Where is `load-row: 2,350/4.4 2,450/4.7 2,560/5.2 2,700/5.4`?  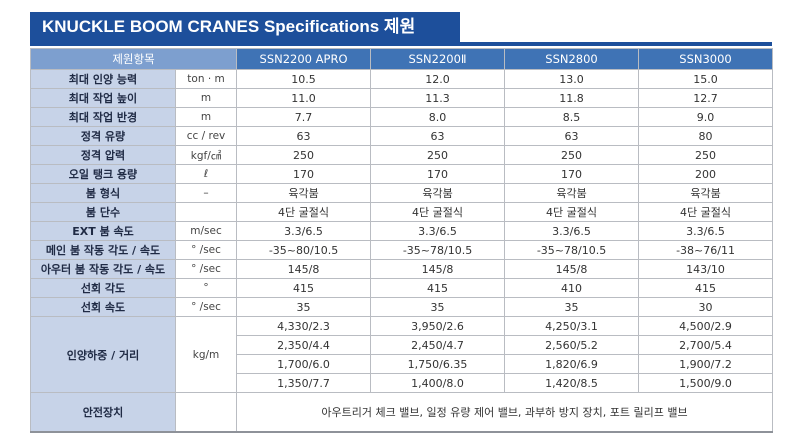 load-row: 2,350/4.4 2,450/4.7 2,560/5.2 2,700/5.4 is located at coordinates (402, 345).